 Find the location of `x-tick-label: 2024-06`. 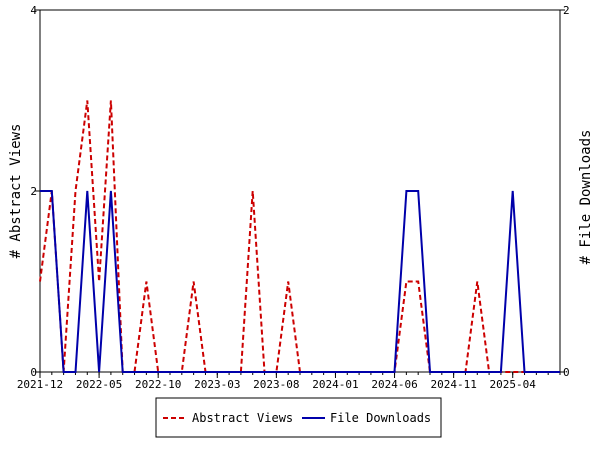

x-tick-label: 2024-06 is located at coordinates (394, 384).